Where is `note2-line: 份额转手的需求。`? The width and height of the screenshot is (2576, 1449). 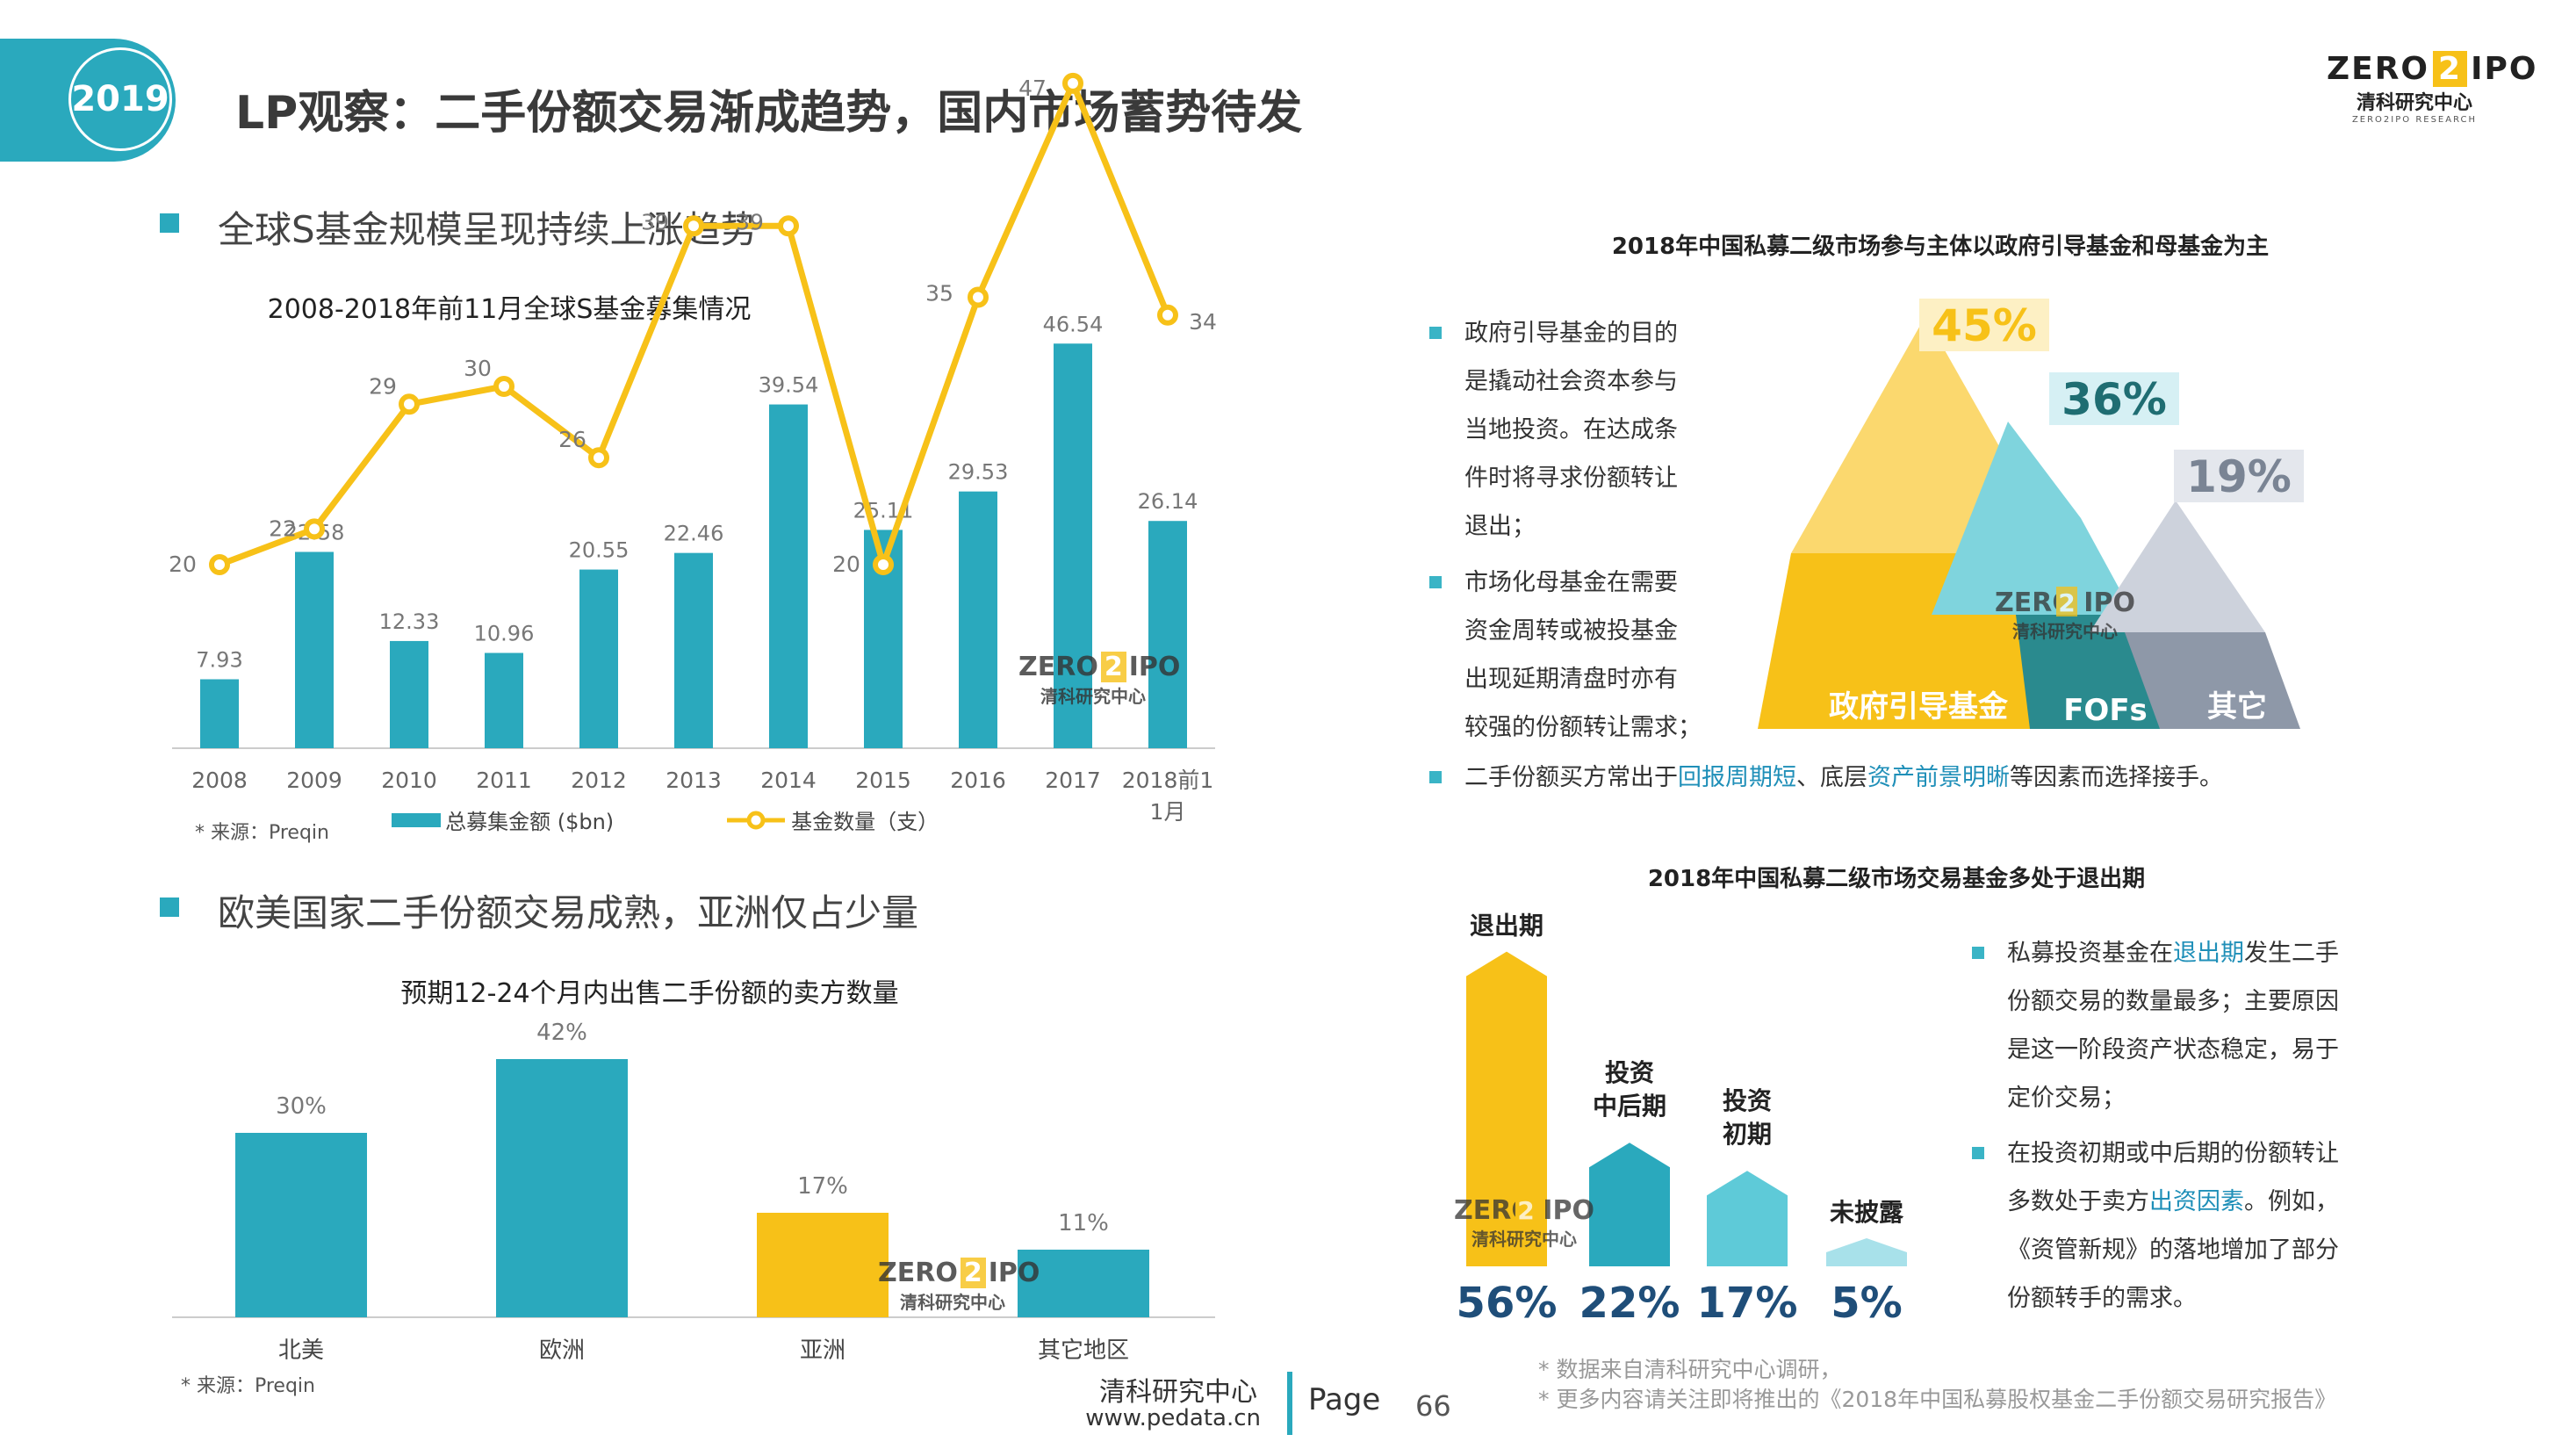 note2-line: 份额转手的需求。 is located at coordinates (2102, 1298).